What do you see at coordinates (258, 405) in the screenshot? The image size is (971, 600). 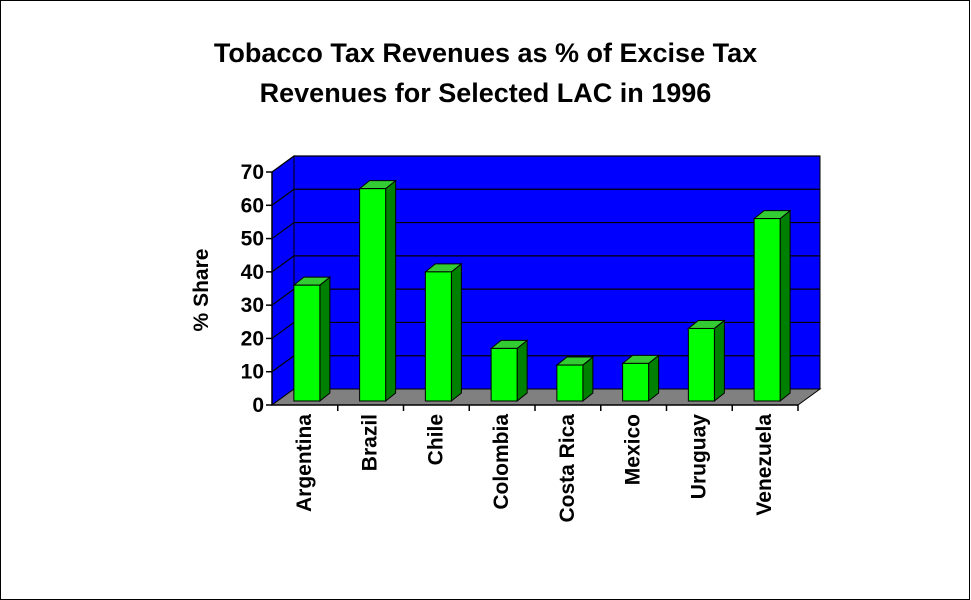 I see `y-tick-label: 0` at bounding box center [258, 405].